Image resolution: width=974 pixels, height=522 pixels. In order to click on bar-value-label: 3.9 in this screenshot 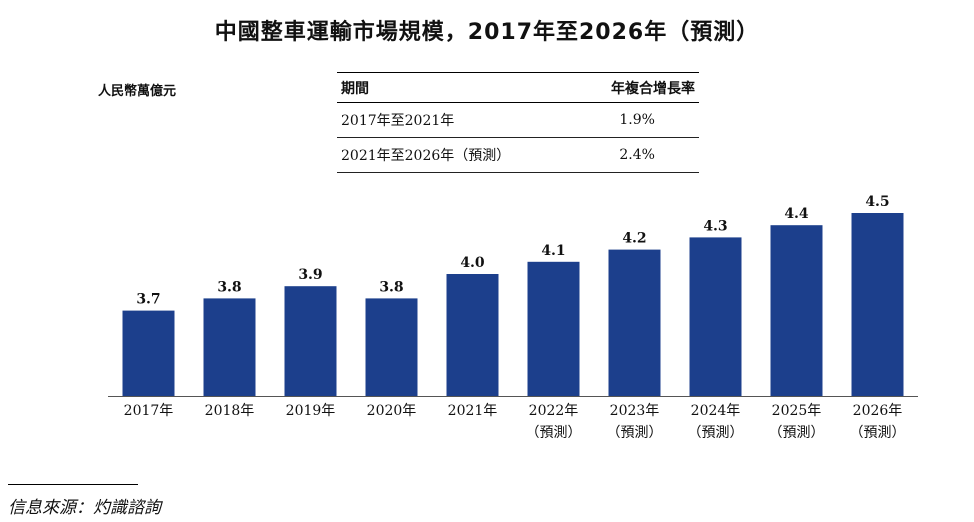, I will do `click(310, 275)`.